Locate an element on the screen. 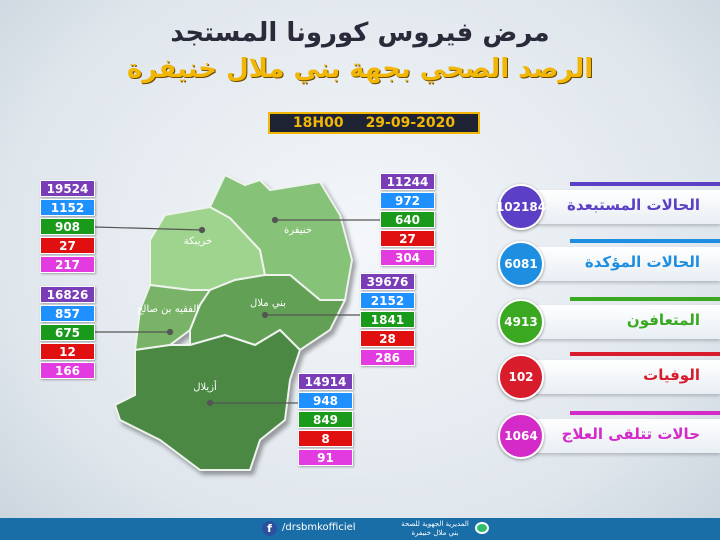  stat-confirmed: 1152 is located at coordinates (67, 207).